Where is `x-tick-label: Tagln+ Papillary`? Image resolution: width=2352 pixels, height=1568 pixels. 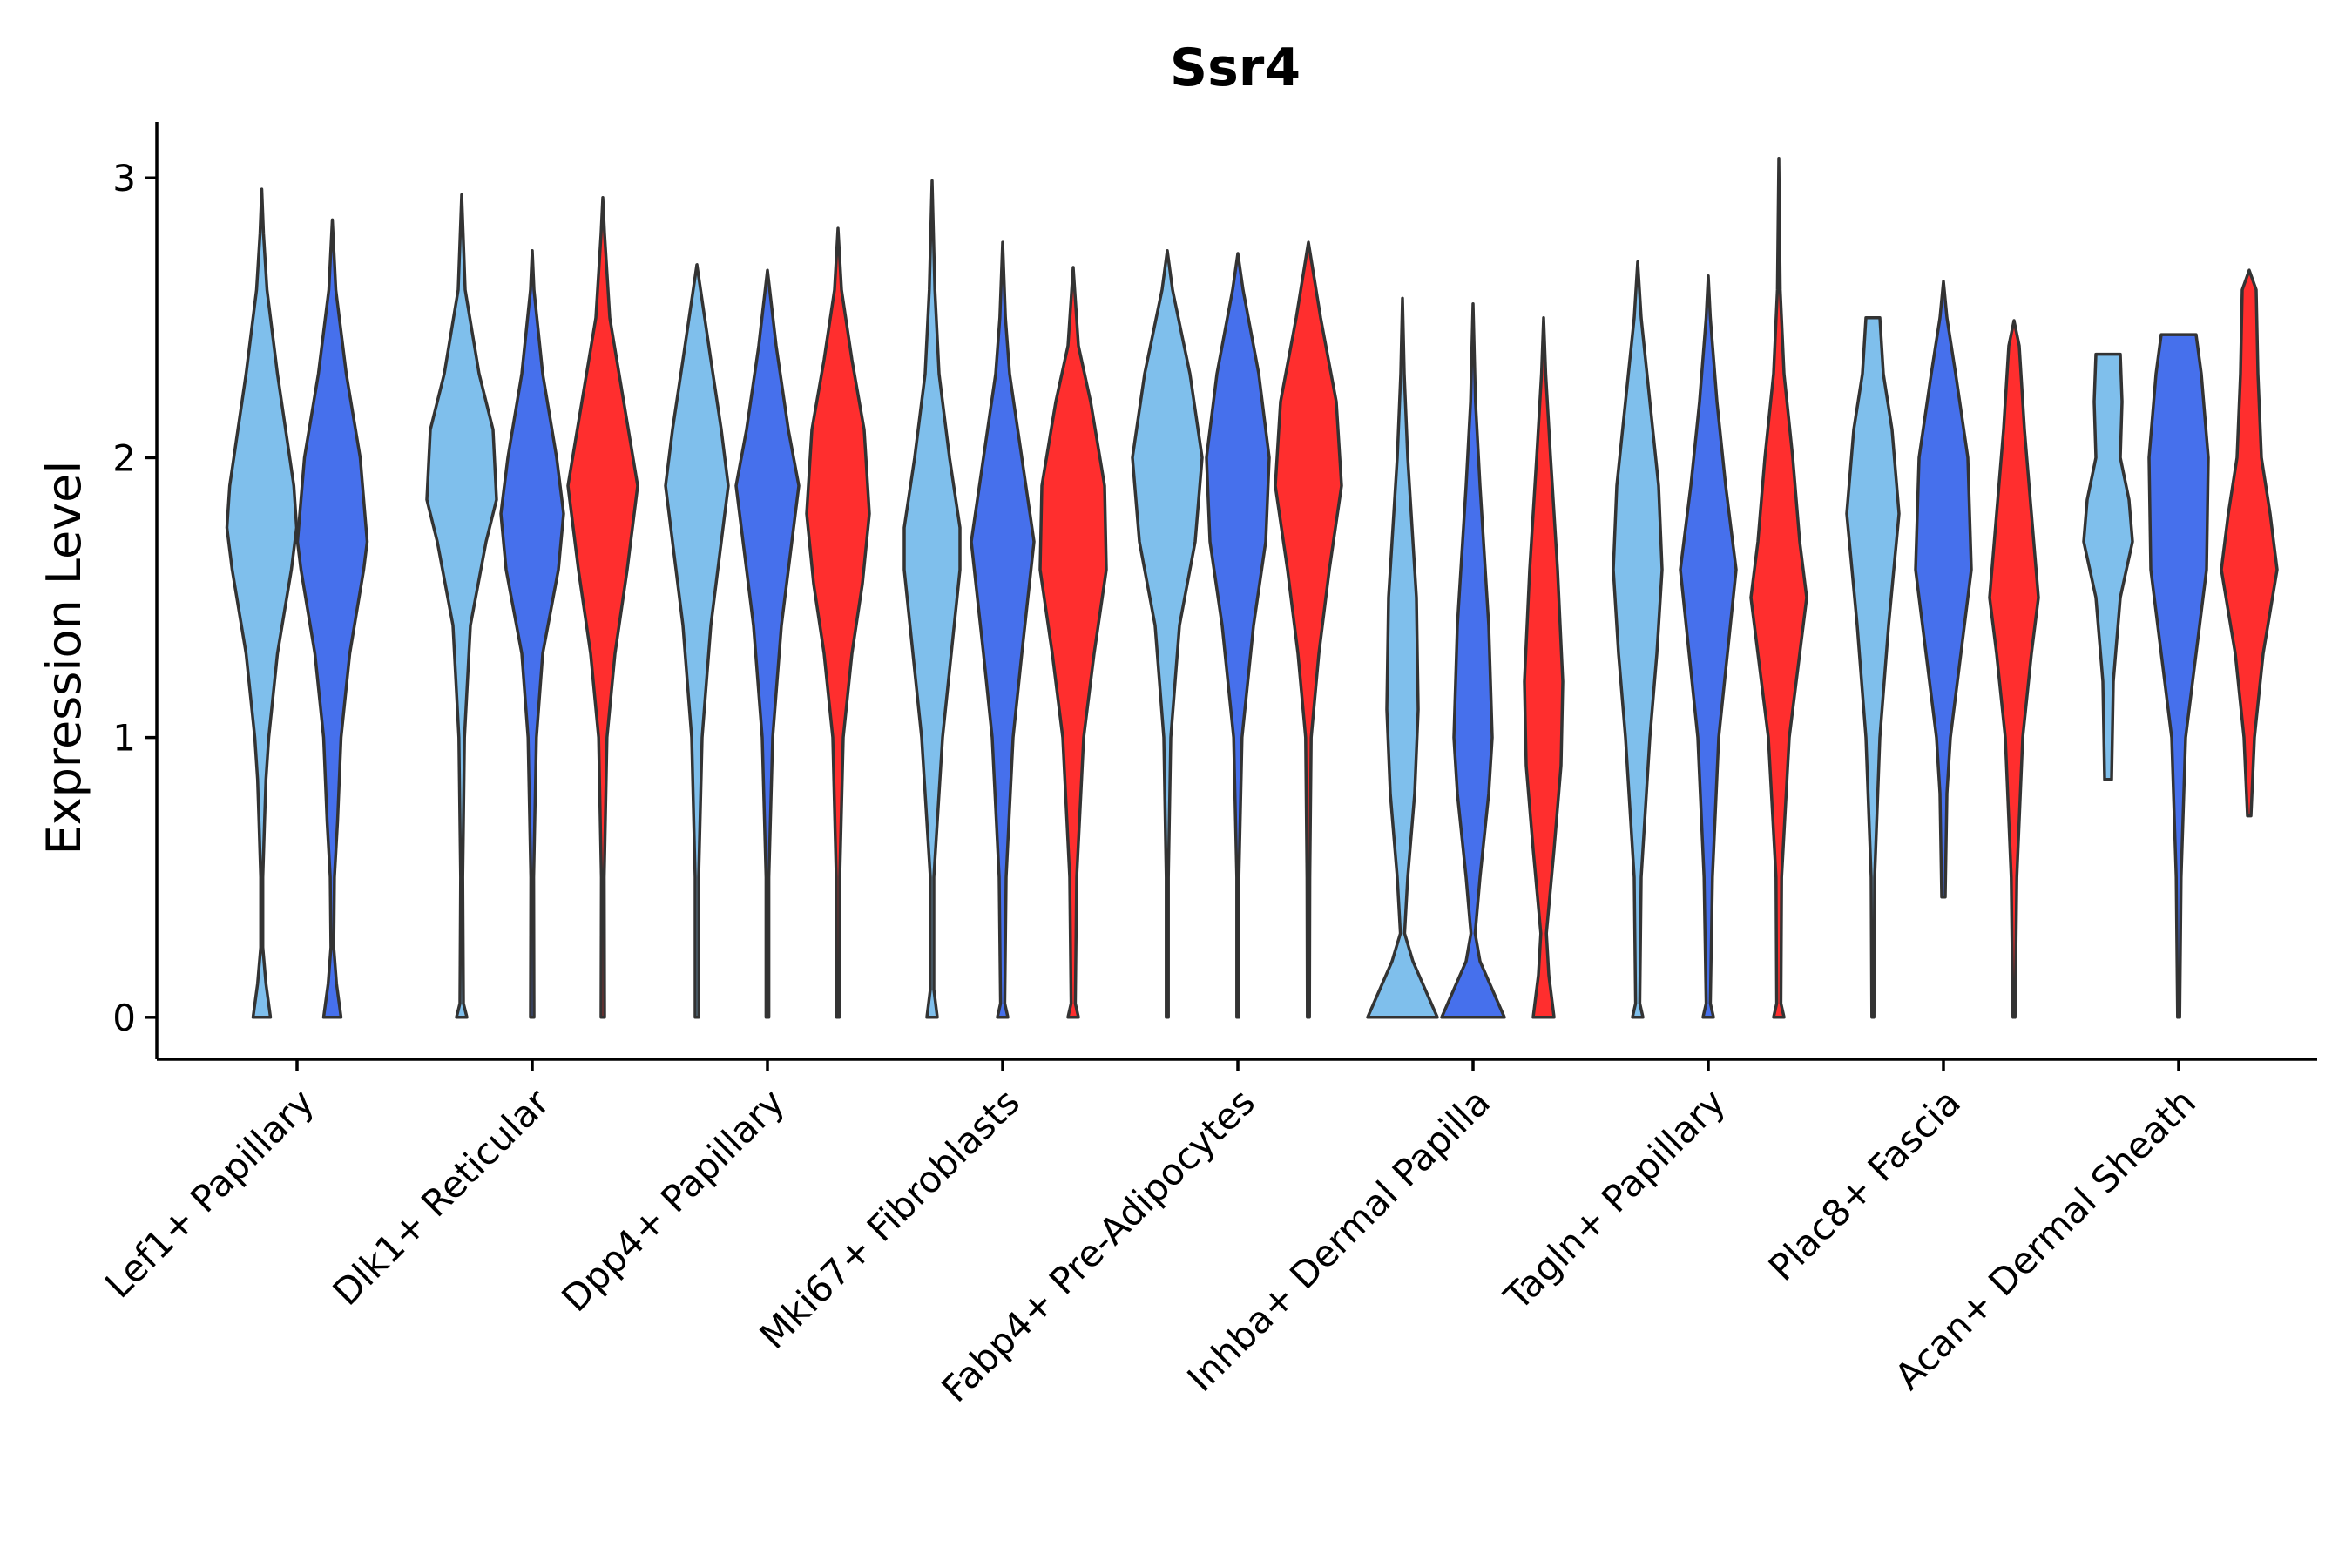 x-tick-label: Tagln+ Papillary is located at coordinates (1615, 1199).